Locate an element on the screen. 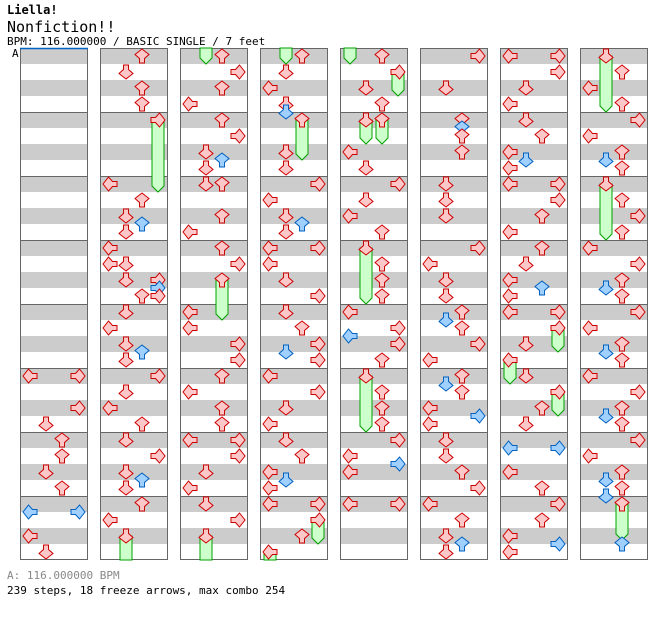  chart-info: BPM: 116.000000 / BASIC SINGLE / 7 feet is located at coordinates (136, 41).